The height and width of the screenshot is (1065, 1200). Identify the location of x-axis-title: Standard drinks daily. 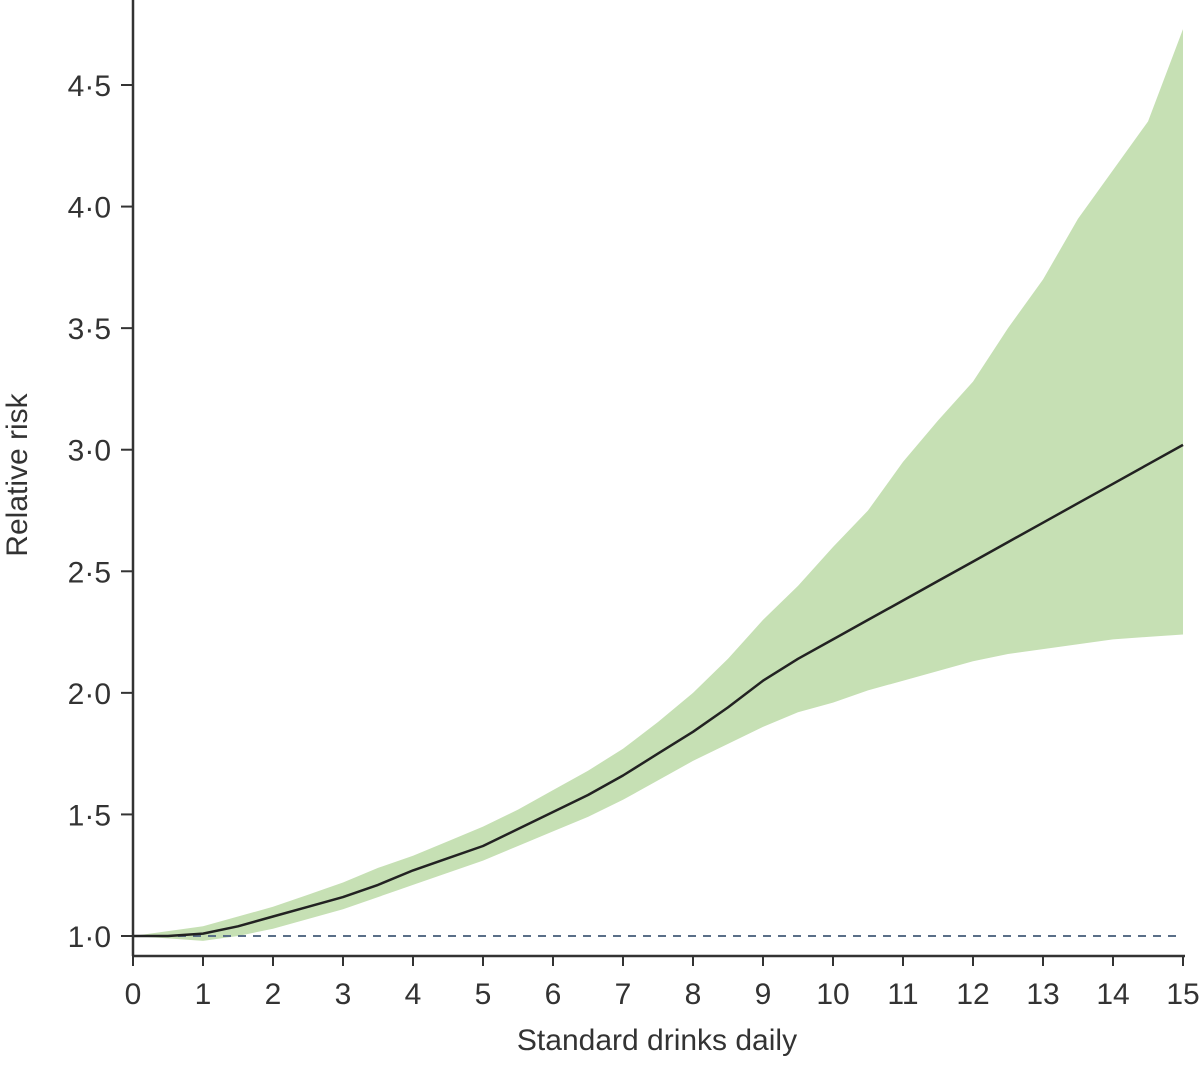
(657, 1040).